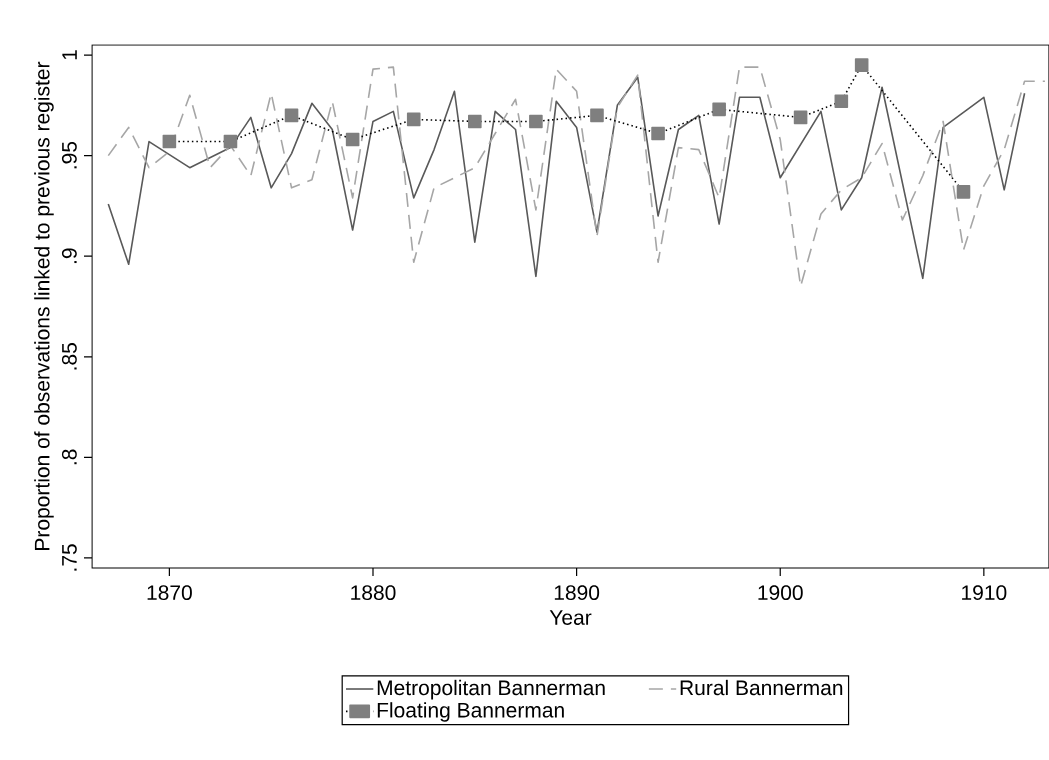 This screenshot has height=760, width=1049. What do you see at coordinates (69, 55) in the screenshot?
I see `y-tick-label: 1` at bounding box center [69, 55].